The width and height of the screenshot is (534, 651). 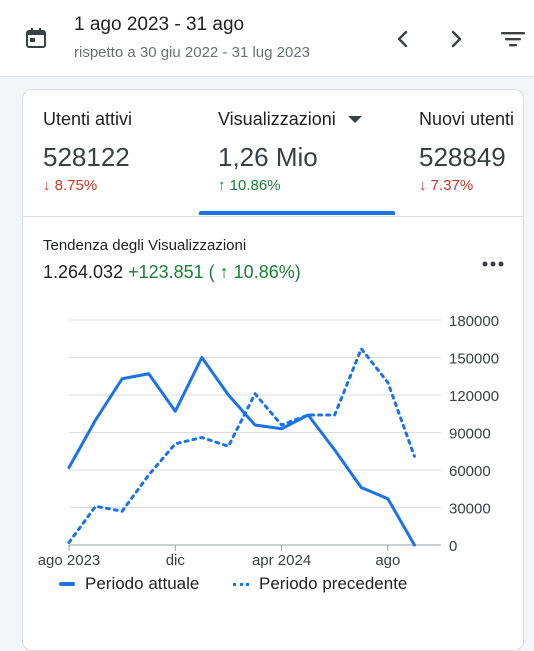 What do you see at coordinates (281, 560) in the screenshot?
I see `x-tick-label: apr 2024` at bounding box center [281, 560].